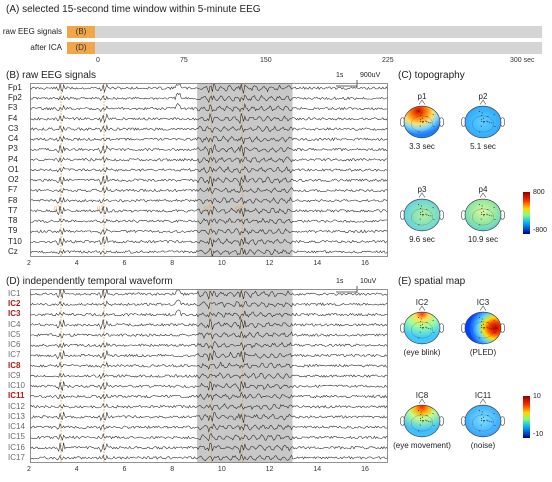 The image size is (552, 482). Describe the element at coordinates (13, 108) in the screenshot. I see `channel-label: F3` at that location.